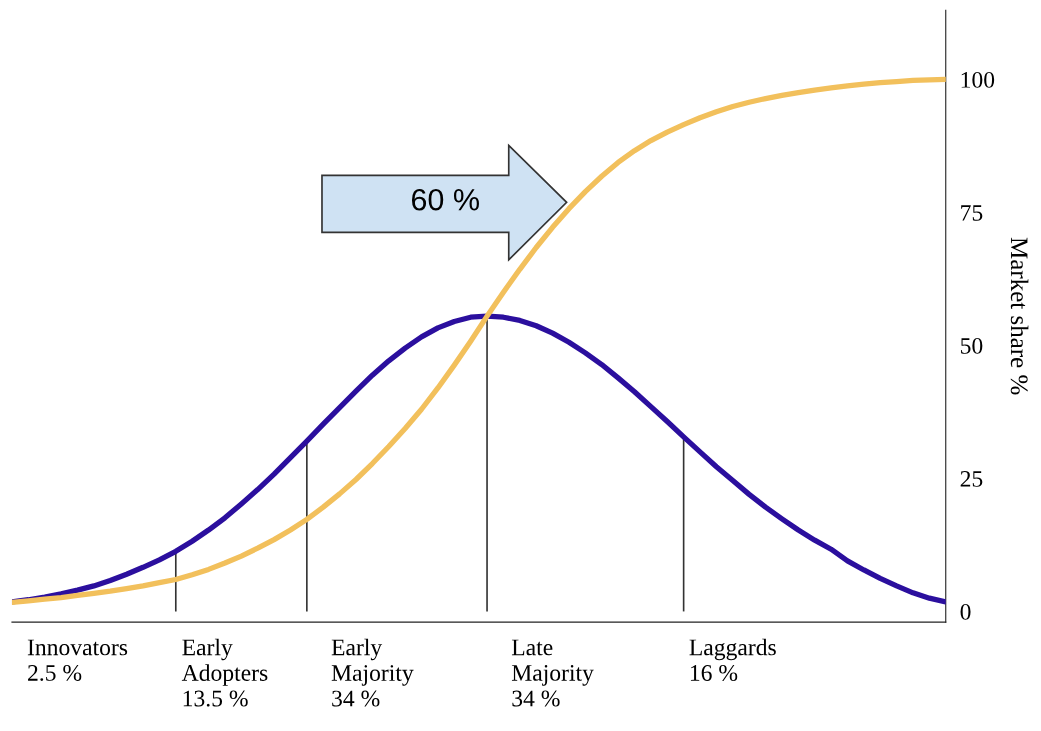 This screenshot has width=1041, height=731. I want to click on x-tick-label: Early Majority 34 %, so click(372, 672).